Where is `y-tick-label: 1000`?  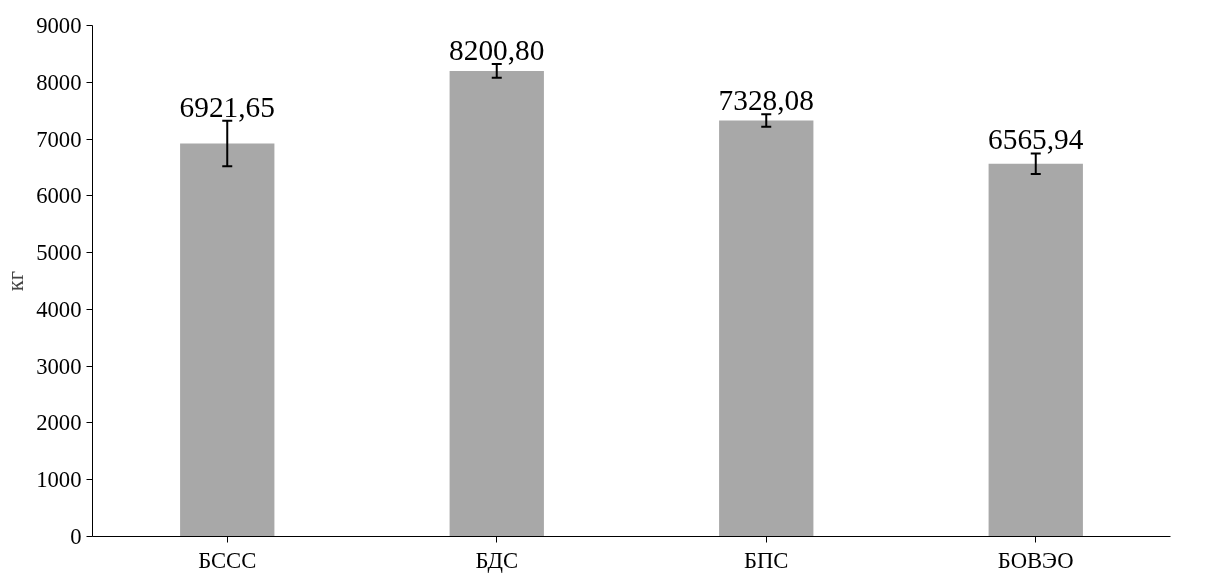
y-tick-label: 1000 is located at coordinates (59, 480).